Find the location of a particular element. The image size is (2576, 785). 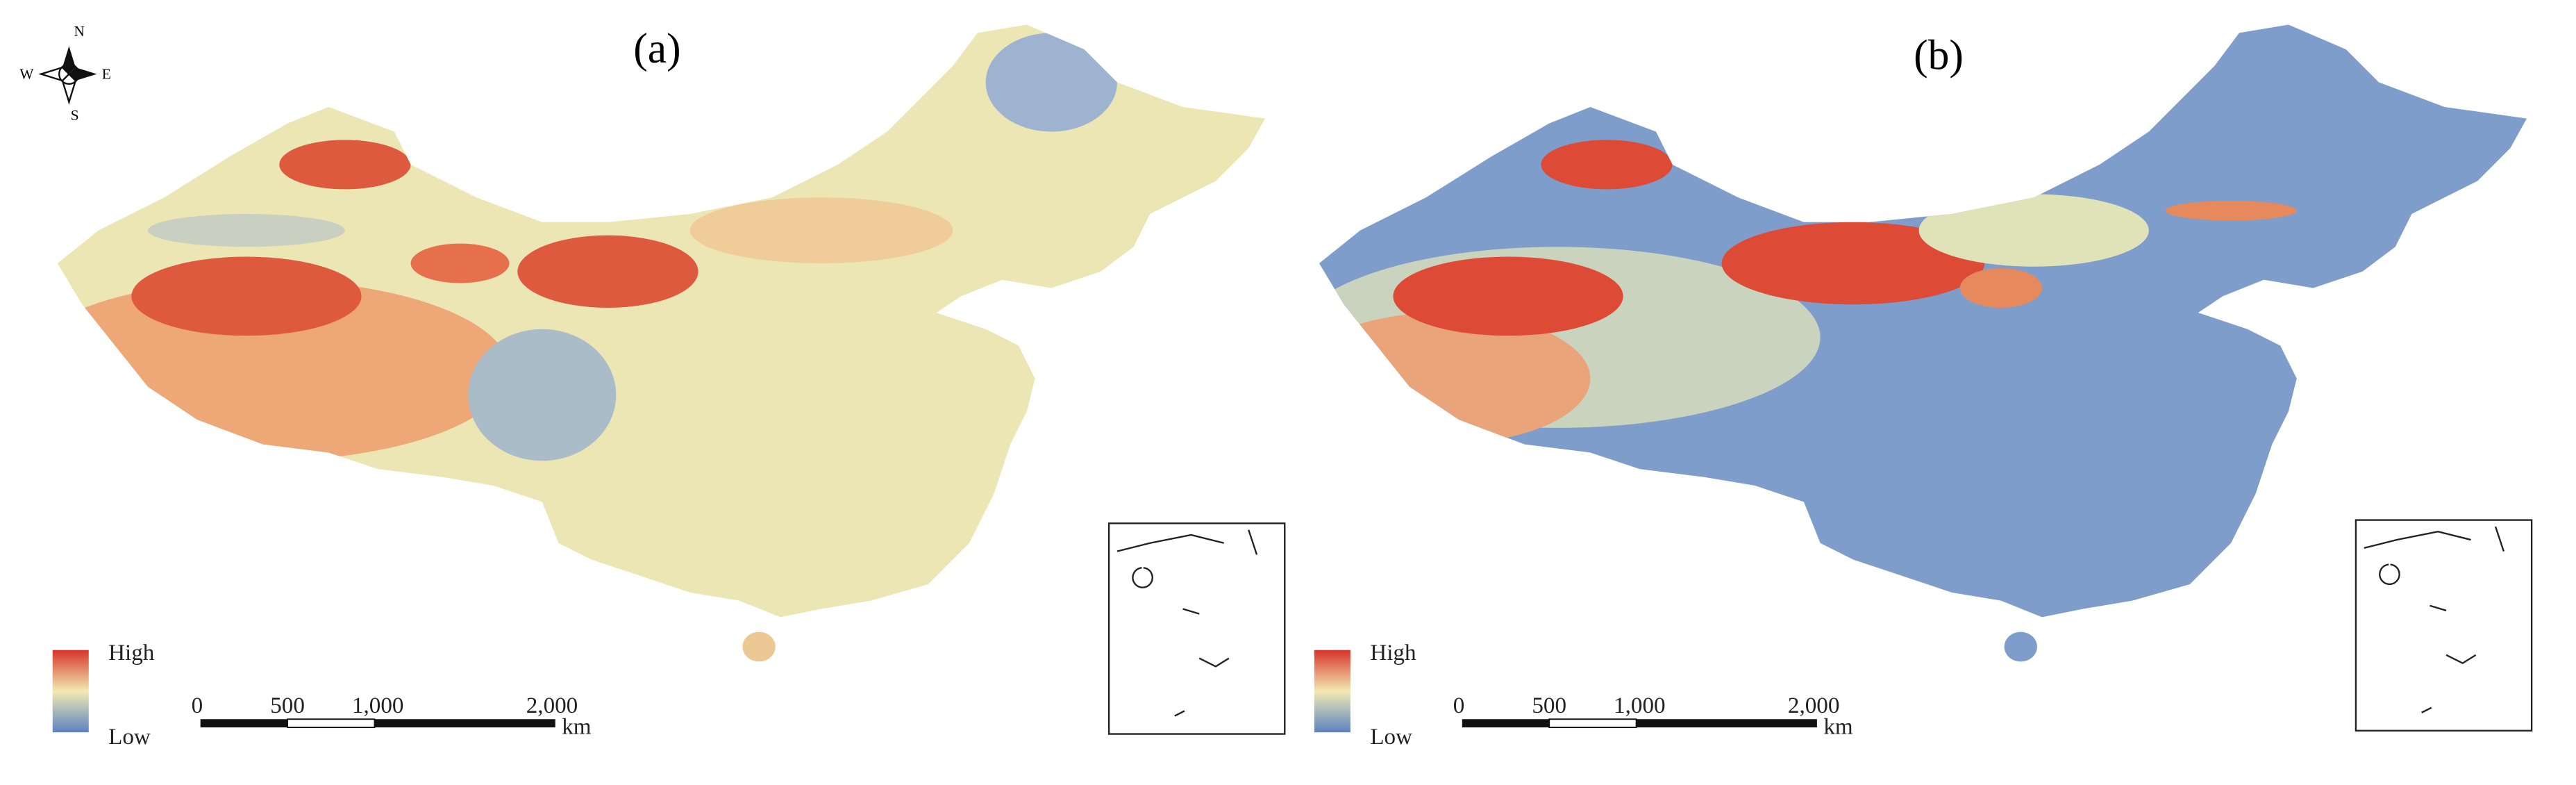

map-patches is located at coordinates (1808, 292).